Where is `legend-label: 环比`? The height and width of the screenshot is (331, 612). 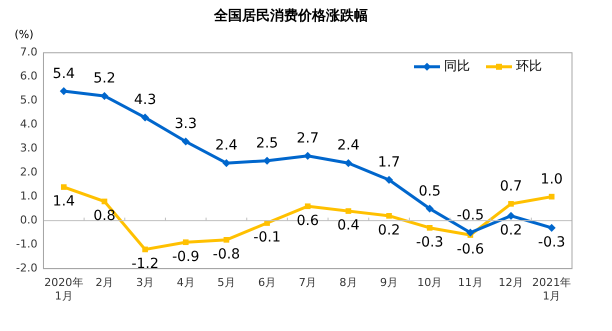 legend-label: 环比 is located at coordinates (529, 66).